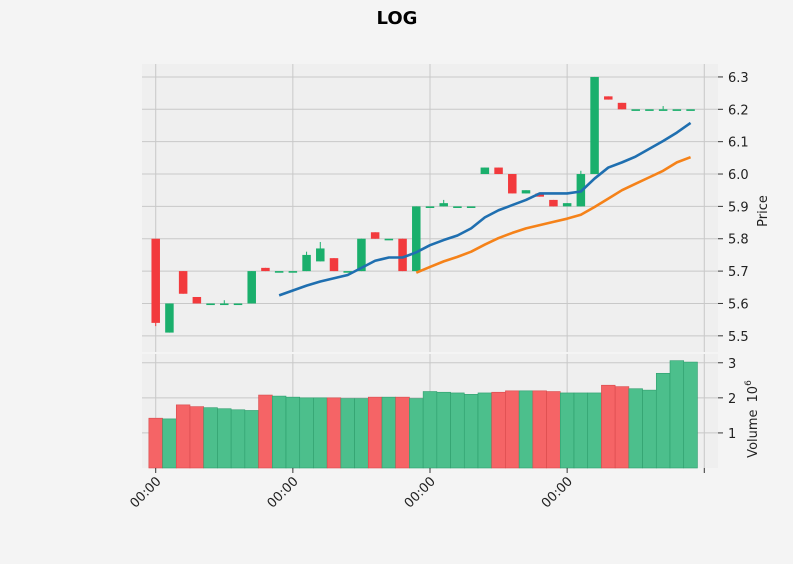 This screenshot has height=564, width=793. What do you see at coordinates (738, 337) in the screenshot?
I see `price-tick-label: 5.5` at bounding box center [738, 337].